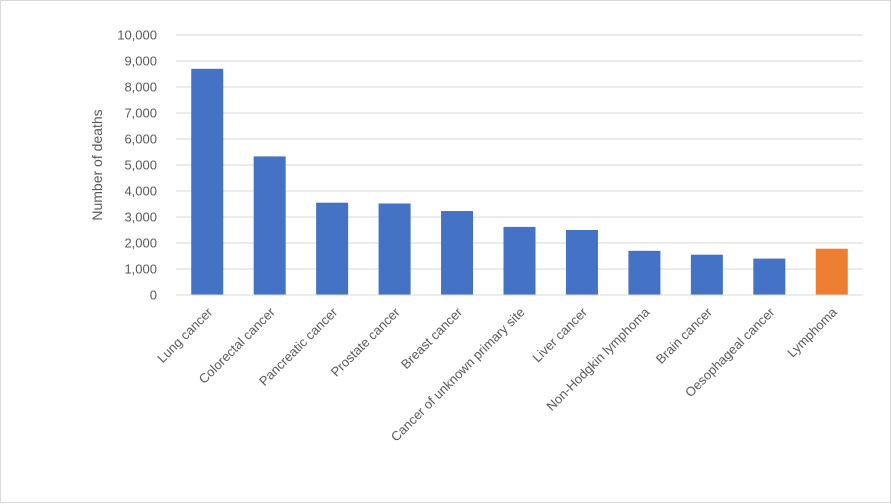 The image size is (891, 504). I want to click on bar-non-hodgkin-lymphoma, so click(644, 272).